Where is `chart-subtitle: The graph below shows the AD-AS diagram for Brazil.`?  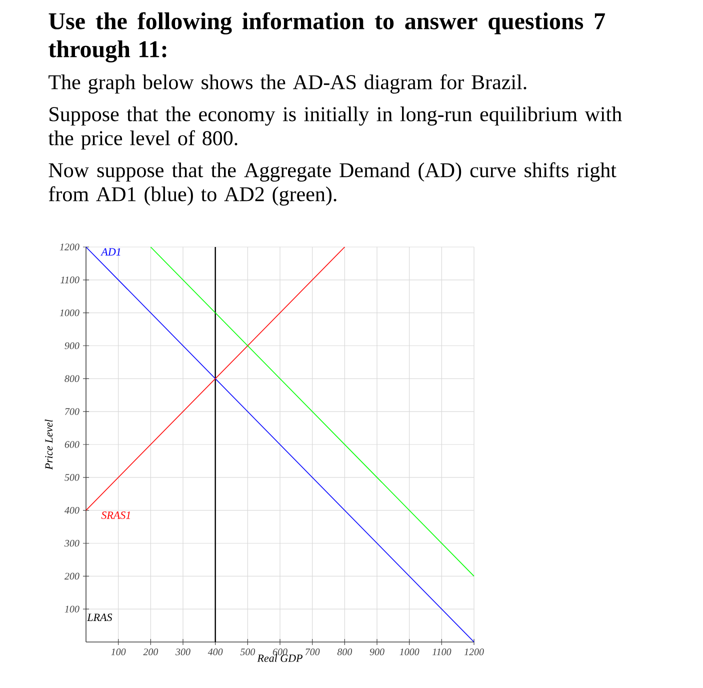 chart-subtitle: The graph below shows the AD-AS diagram for Brazil. is located at coordinates (287, 84).